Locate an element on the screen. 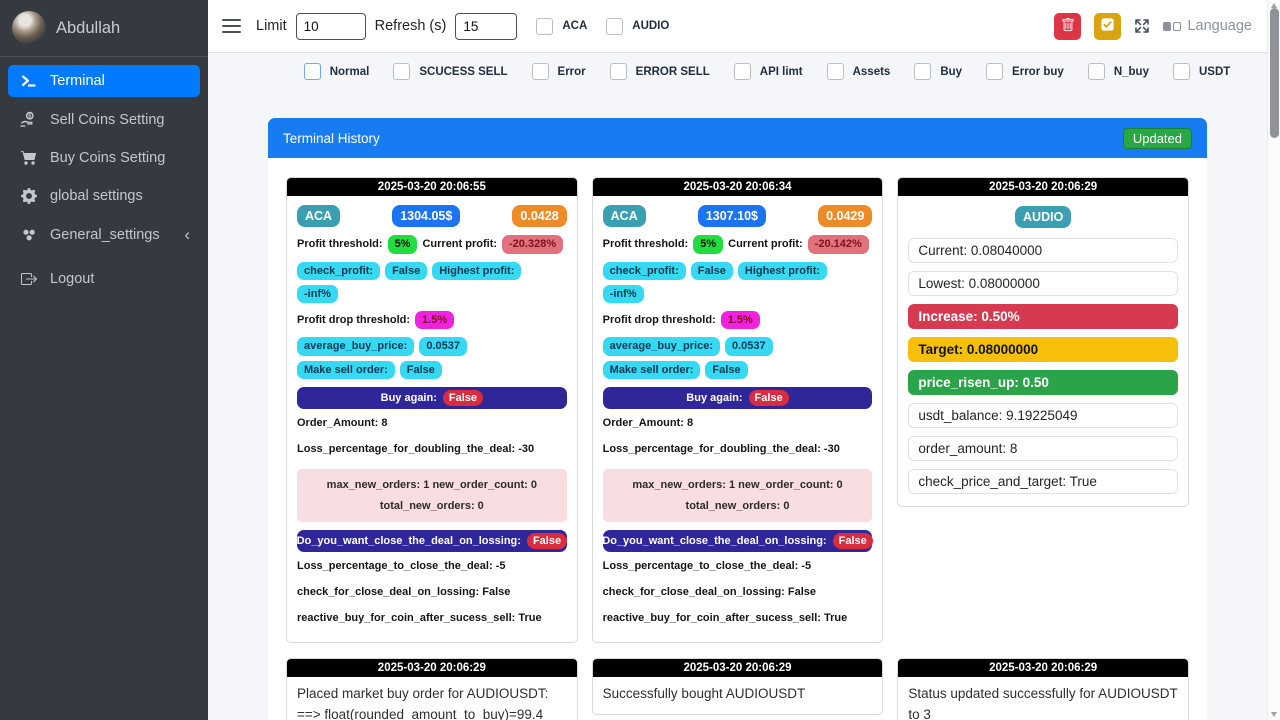 Image resolution: width=1280 pixels, height=720 pixels. filter-error: Error is located at coordinates (558, 71).